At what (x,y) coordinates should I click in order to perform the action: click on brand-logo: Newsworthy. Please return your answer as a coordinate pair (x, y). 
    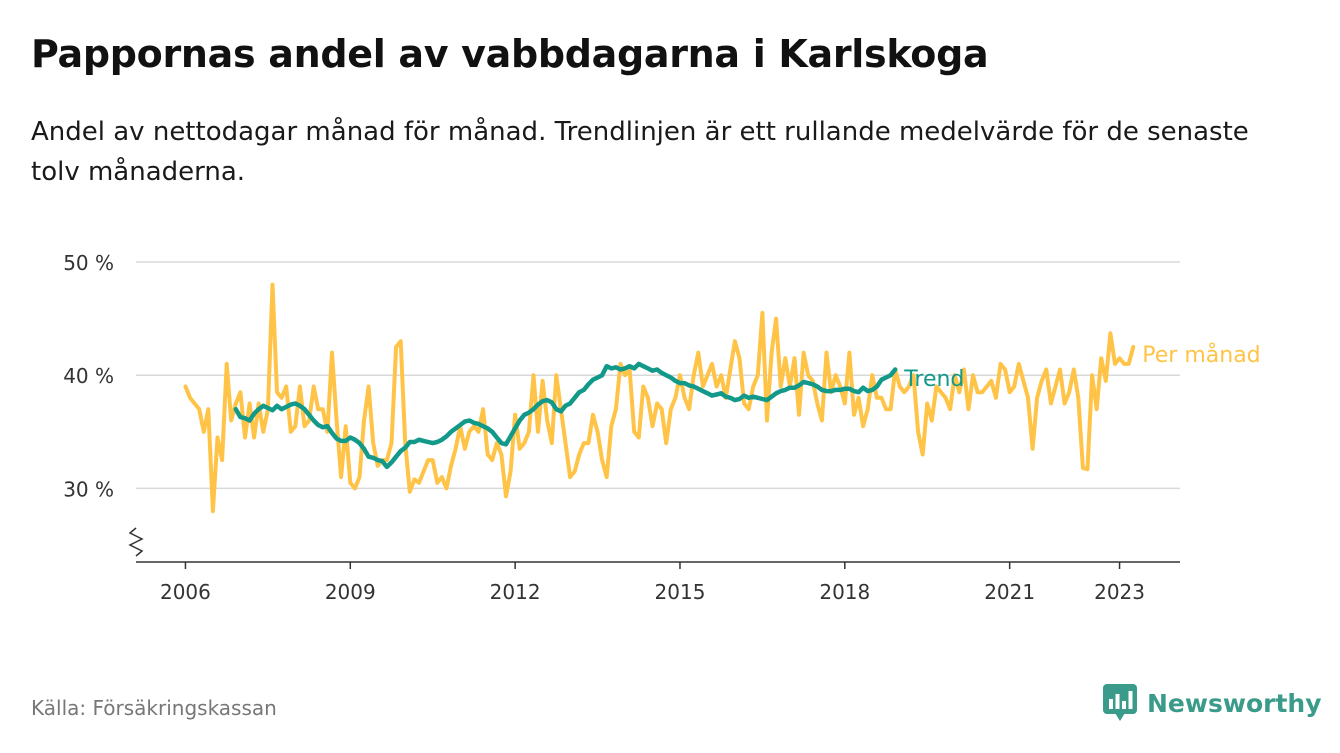
    Looking at the image, I should click on (1212, 703).